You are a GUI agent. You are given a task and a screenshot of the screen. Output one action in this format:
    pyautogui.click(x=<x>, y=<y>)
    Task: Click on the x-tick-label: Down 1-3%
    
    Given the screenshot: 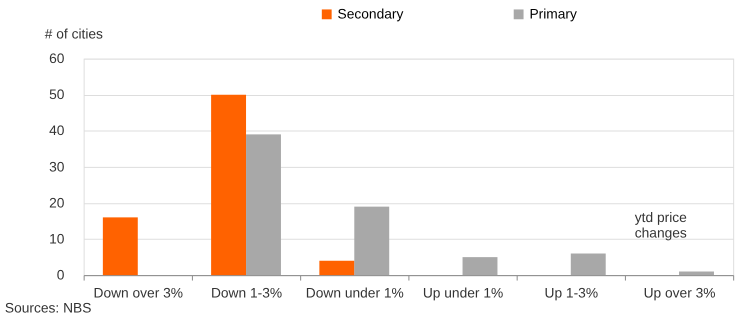 What is the action you would take?
    pyautogui.click(x=246, y=292)
    